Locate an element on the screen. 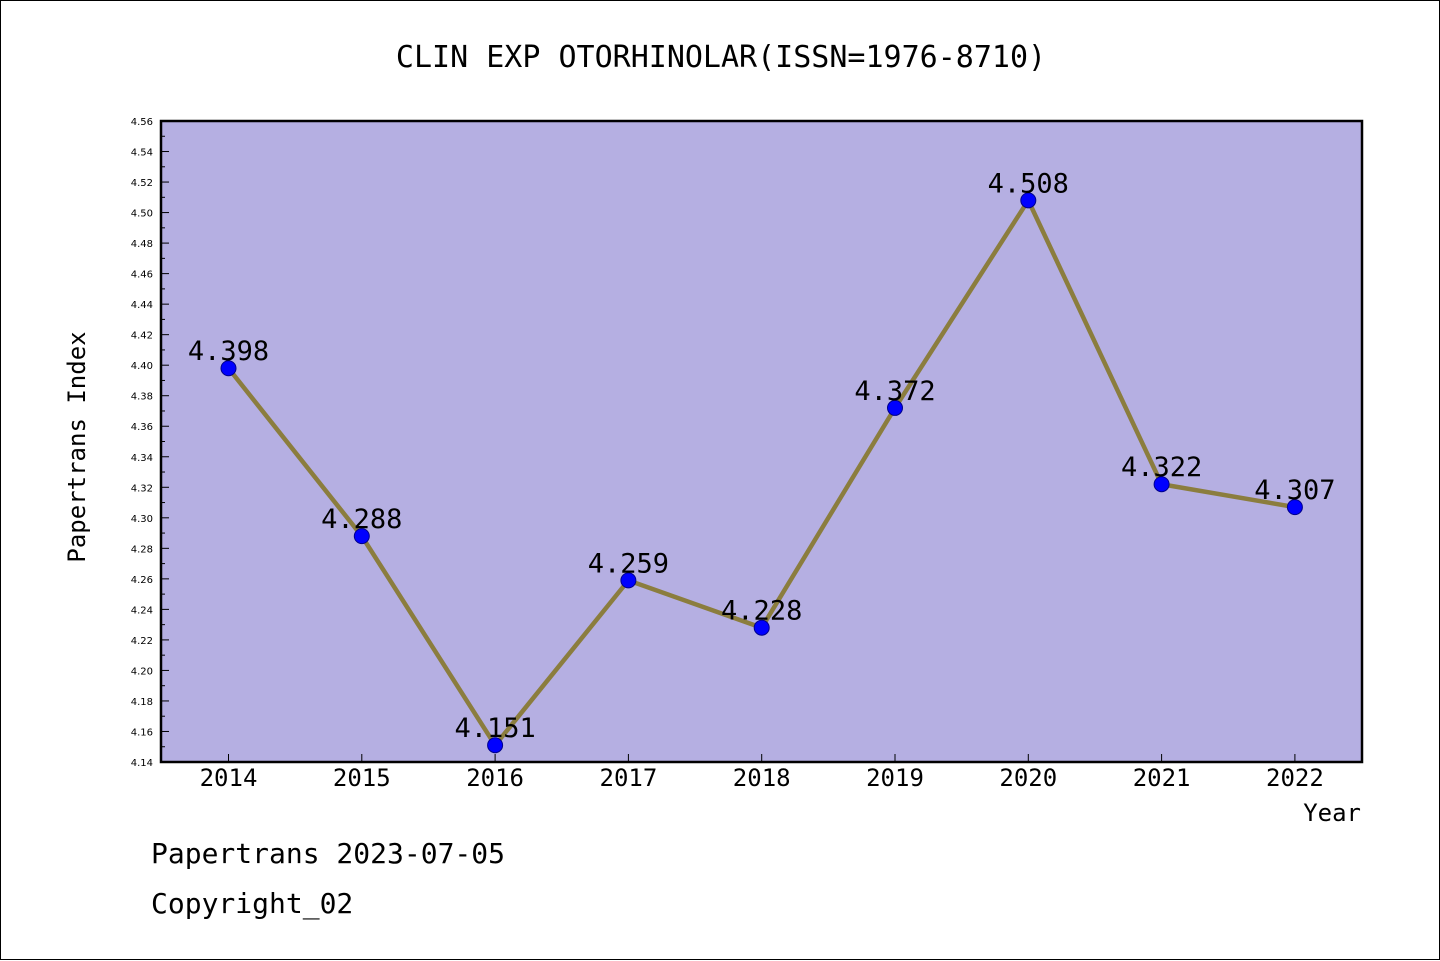 The image size is (1440, 961). y-tick-label: 4.16 is located at coordinates (142, 732).